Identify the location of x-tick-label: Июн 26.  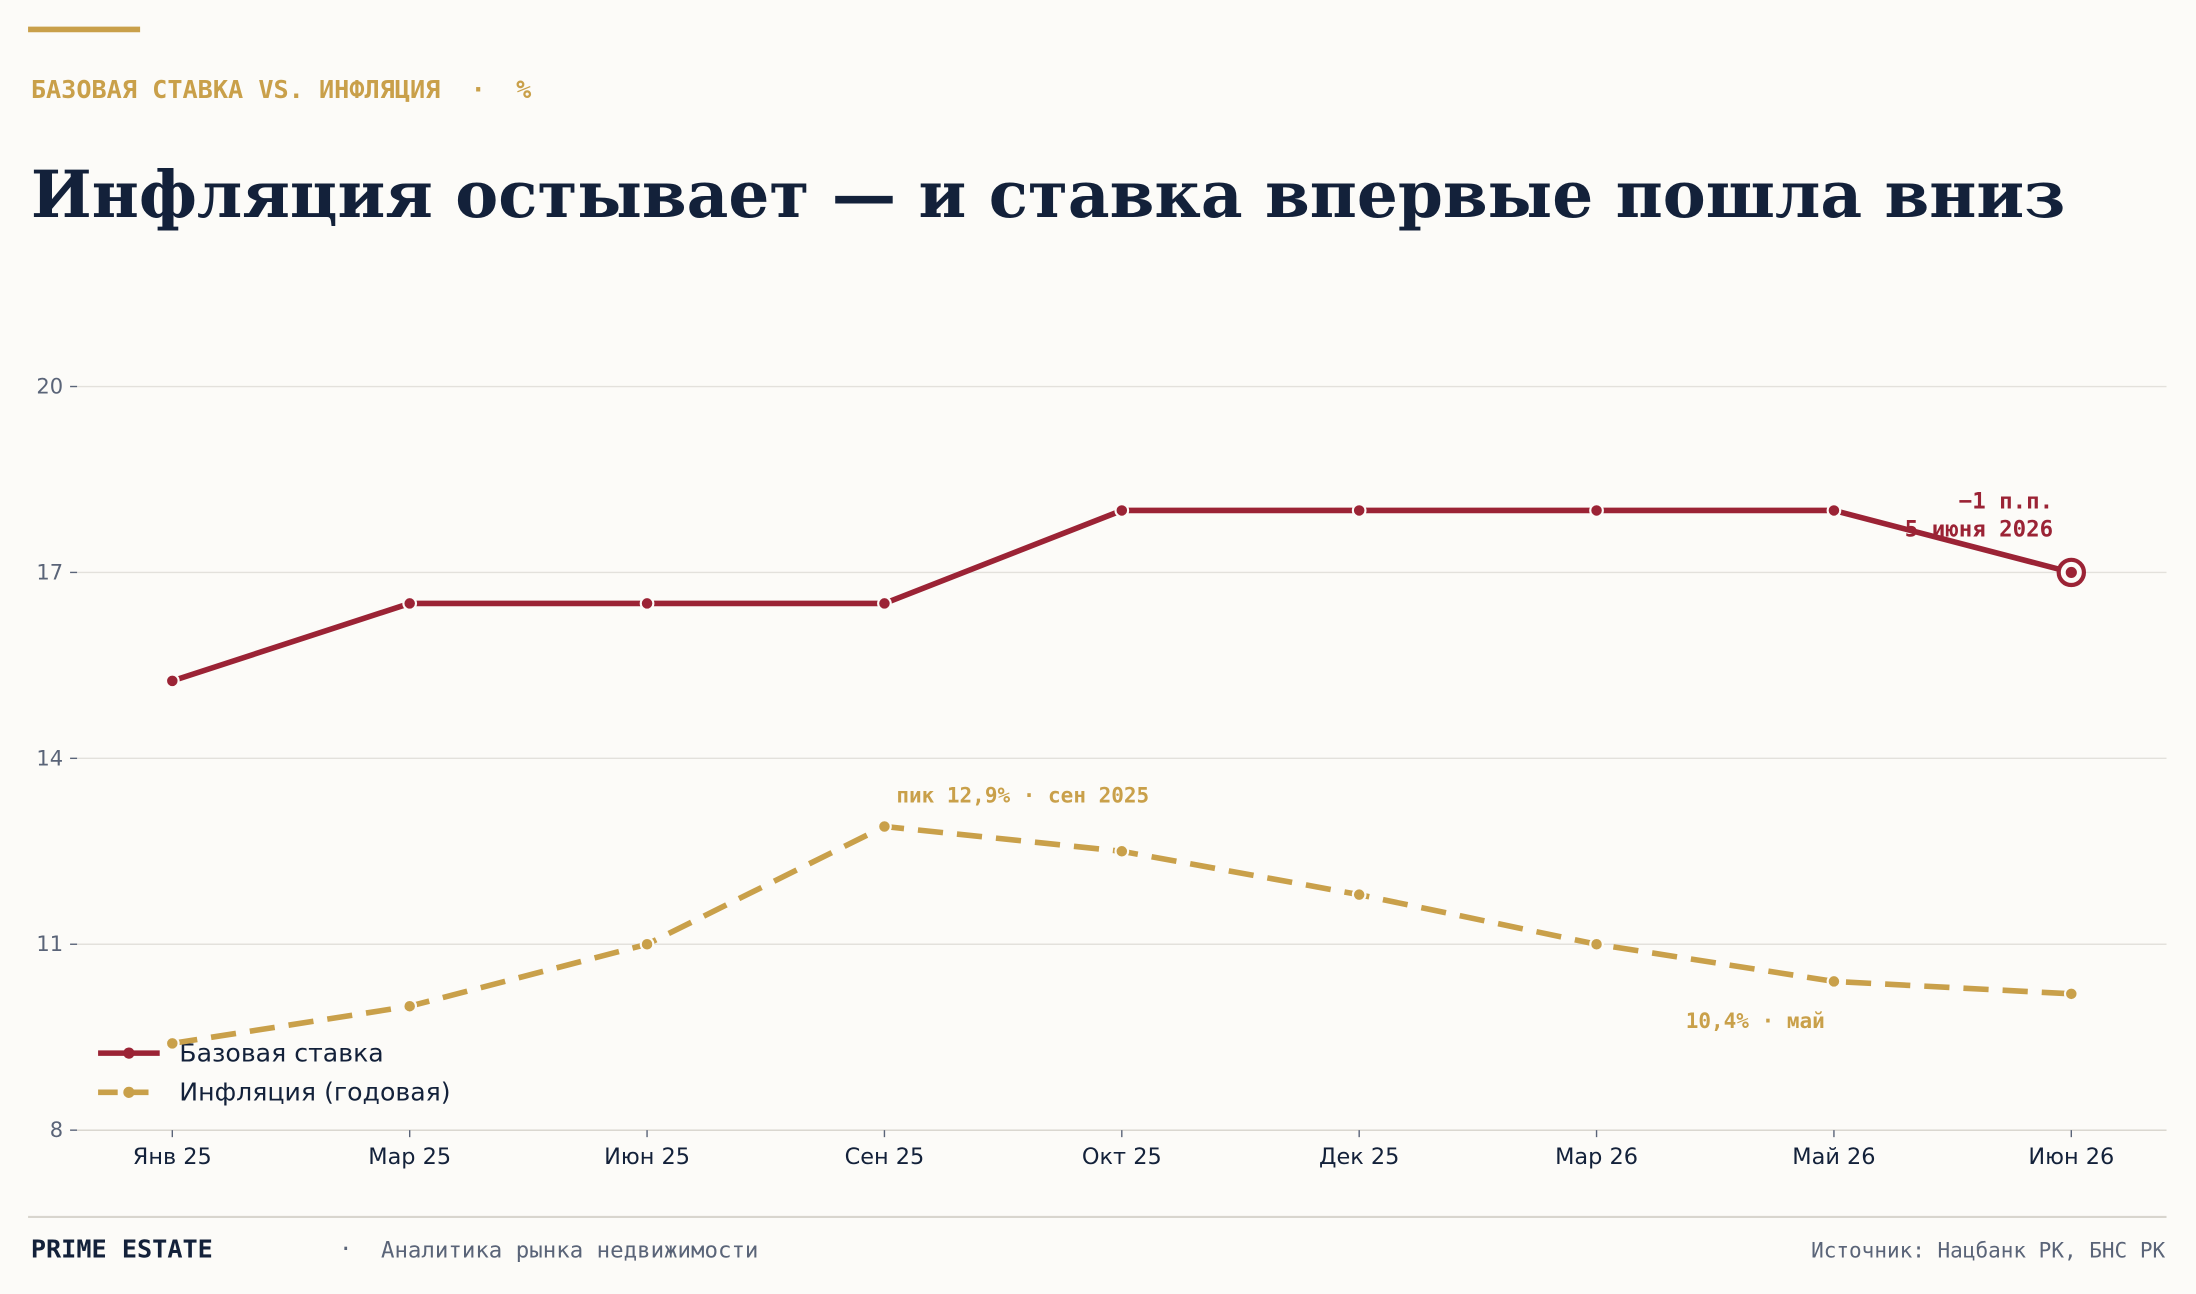
(2071, 1157).